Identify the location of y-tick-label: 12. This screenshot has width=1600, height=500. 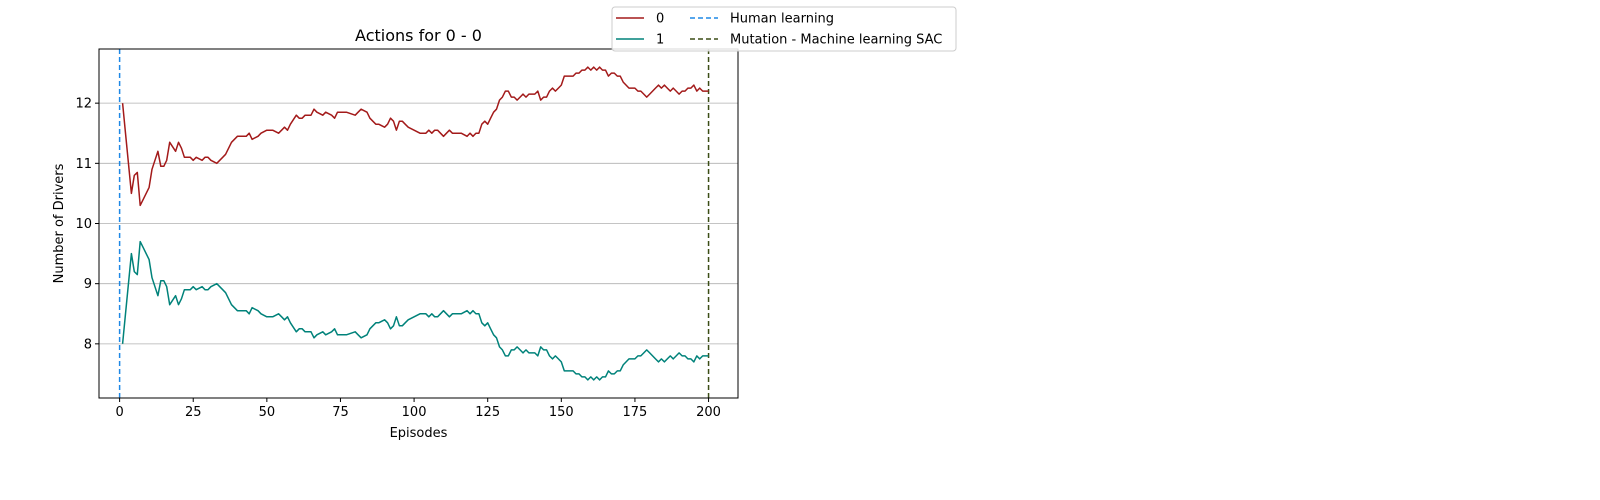
(83, 104).